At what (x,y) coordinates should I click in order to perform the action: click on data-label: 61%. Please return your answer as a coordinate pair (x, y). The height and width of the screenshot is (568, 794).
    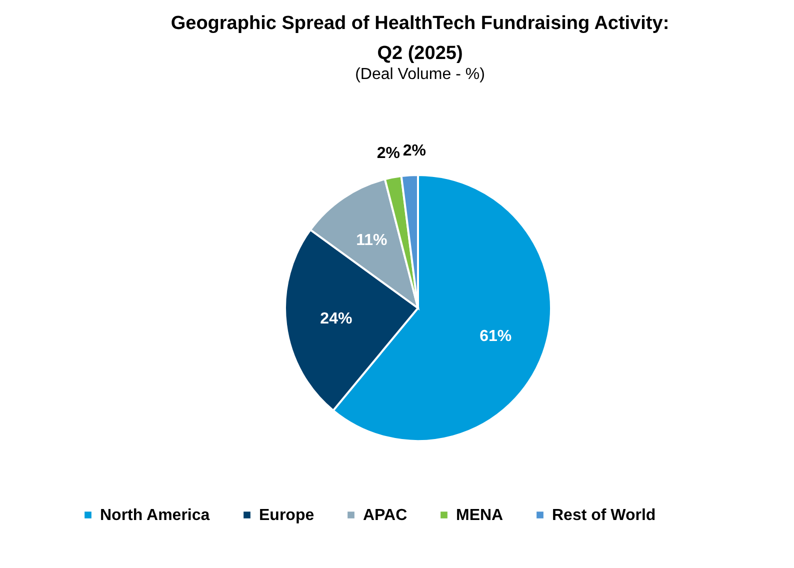
    Looking at the image, I should click on (496, 336).